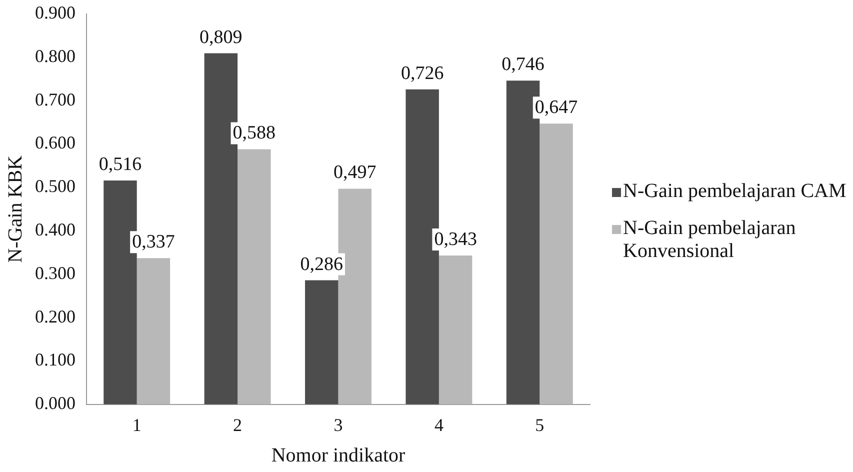 This screenshot has width=853, height=472. Describe the element at coordinates (55, 403) in the screenshot. I see `y-tick-label: 0.000` at that location.